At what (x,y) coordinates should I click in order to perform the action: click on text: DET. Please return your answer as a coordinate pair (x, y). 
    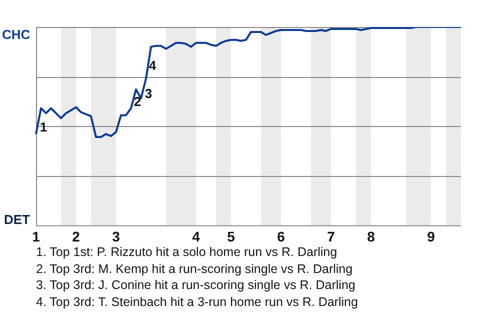
    Looking at the image, I should click on (17, 219).